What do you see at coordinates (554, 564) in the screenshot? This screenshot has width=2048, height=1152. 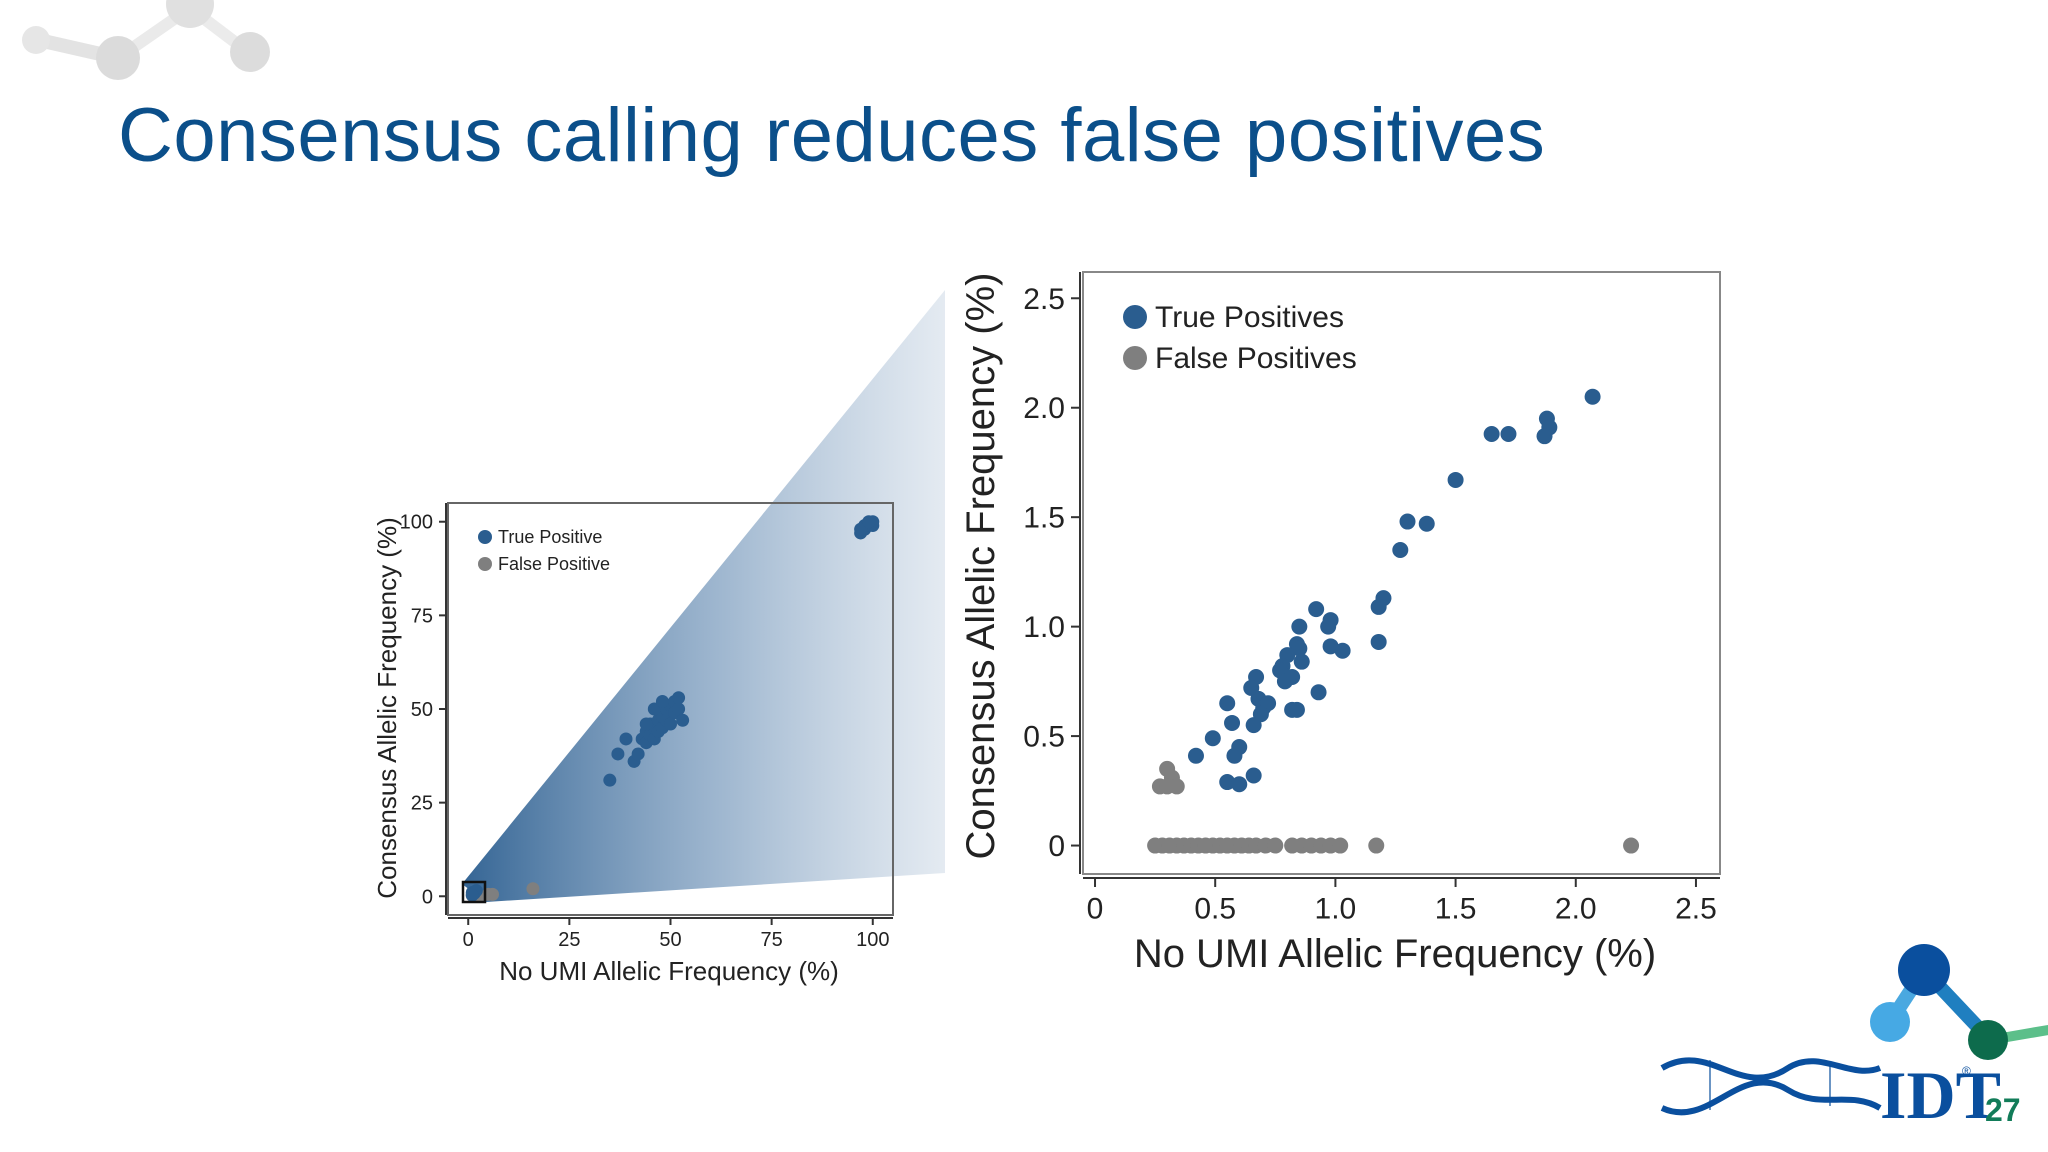 I see `legend-label-false-positive: False Positive` at bounding box center [554, 564].